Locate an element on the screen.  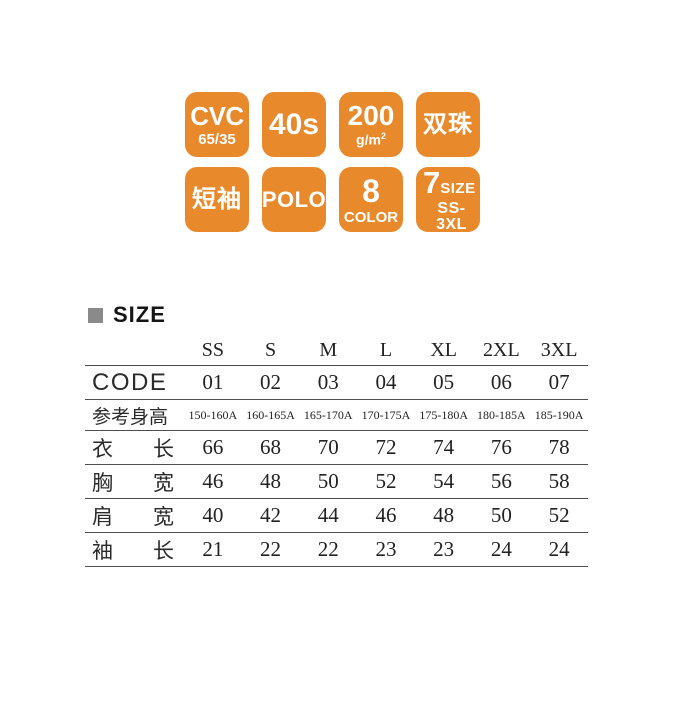
badge-8-colors: 8 COLOR is located at coordinates (371, 199).